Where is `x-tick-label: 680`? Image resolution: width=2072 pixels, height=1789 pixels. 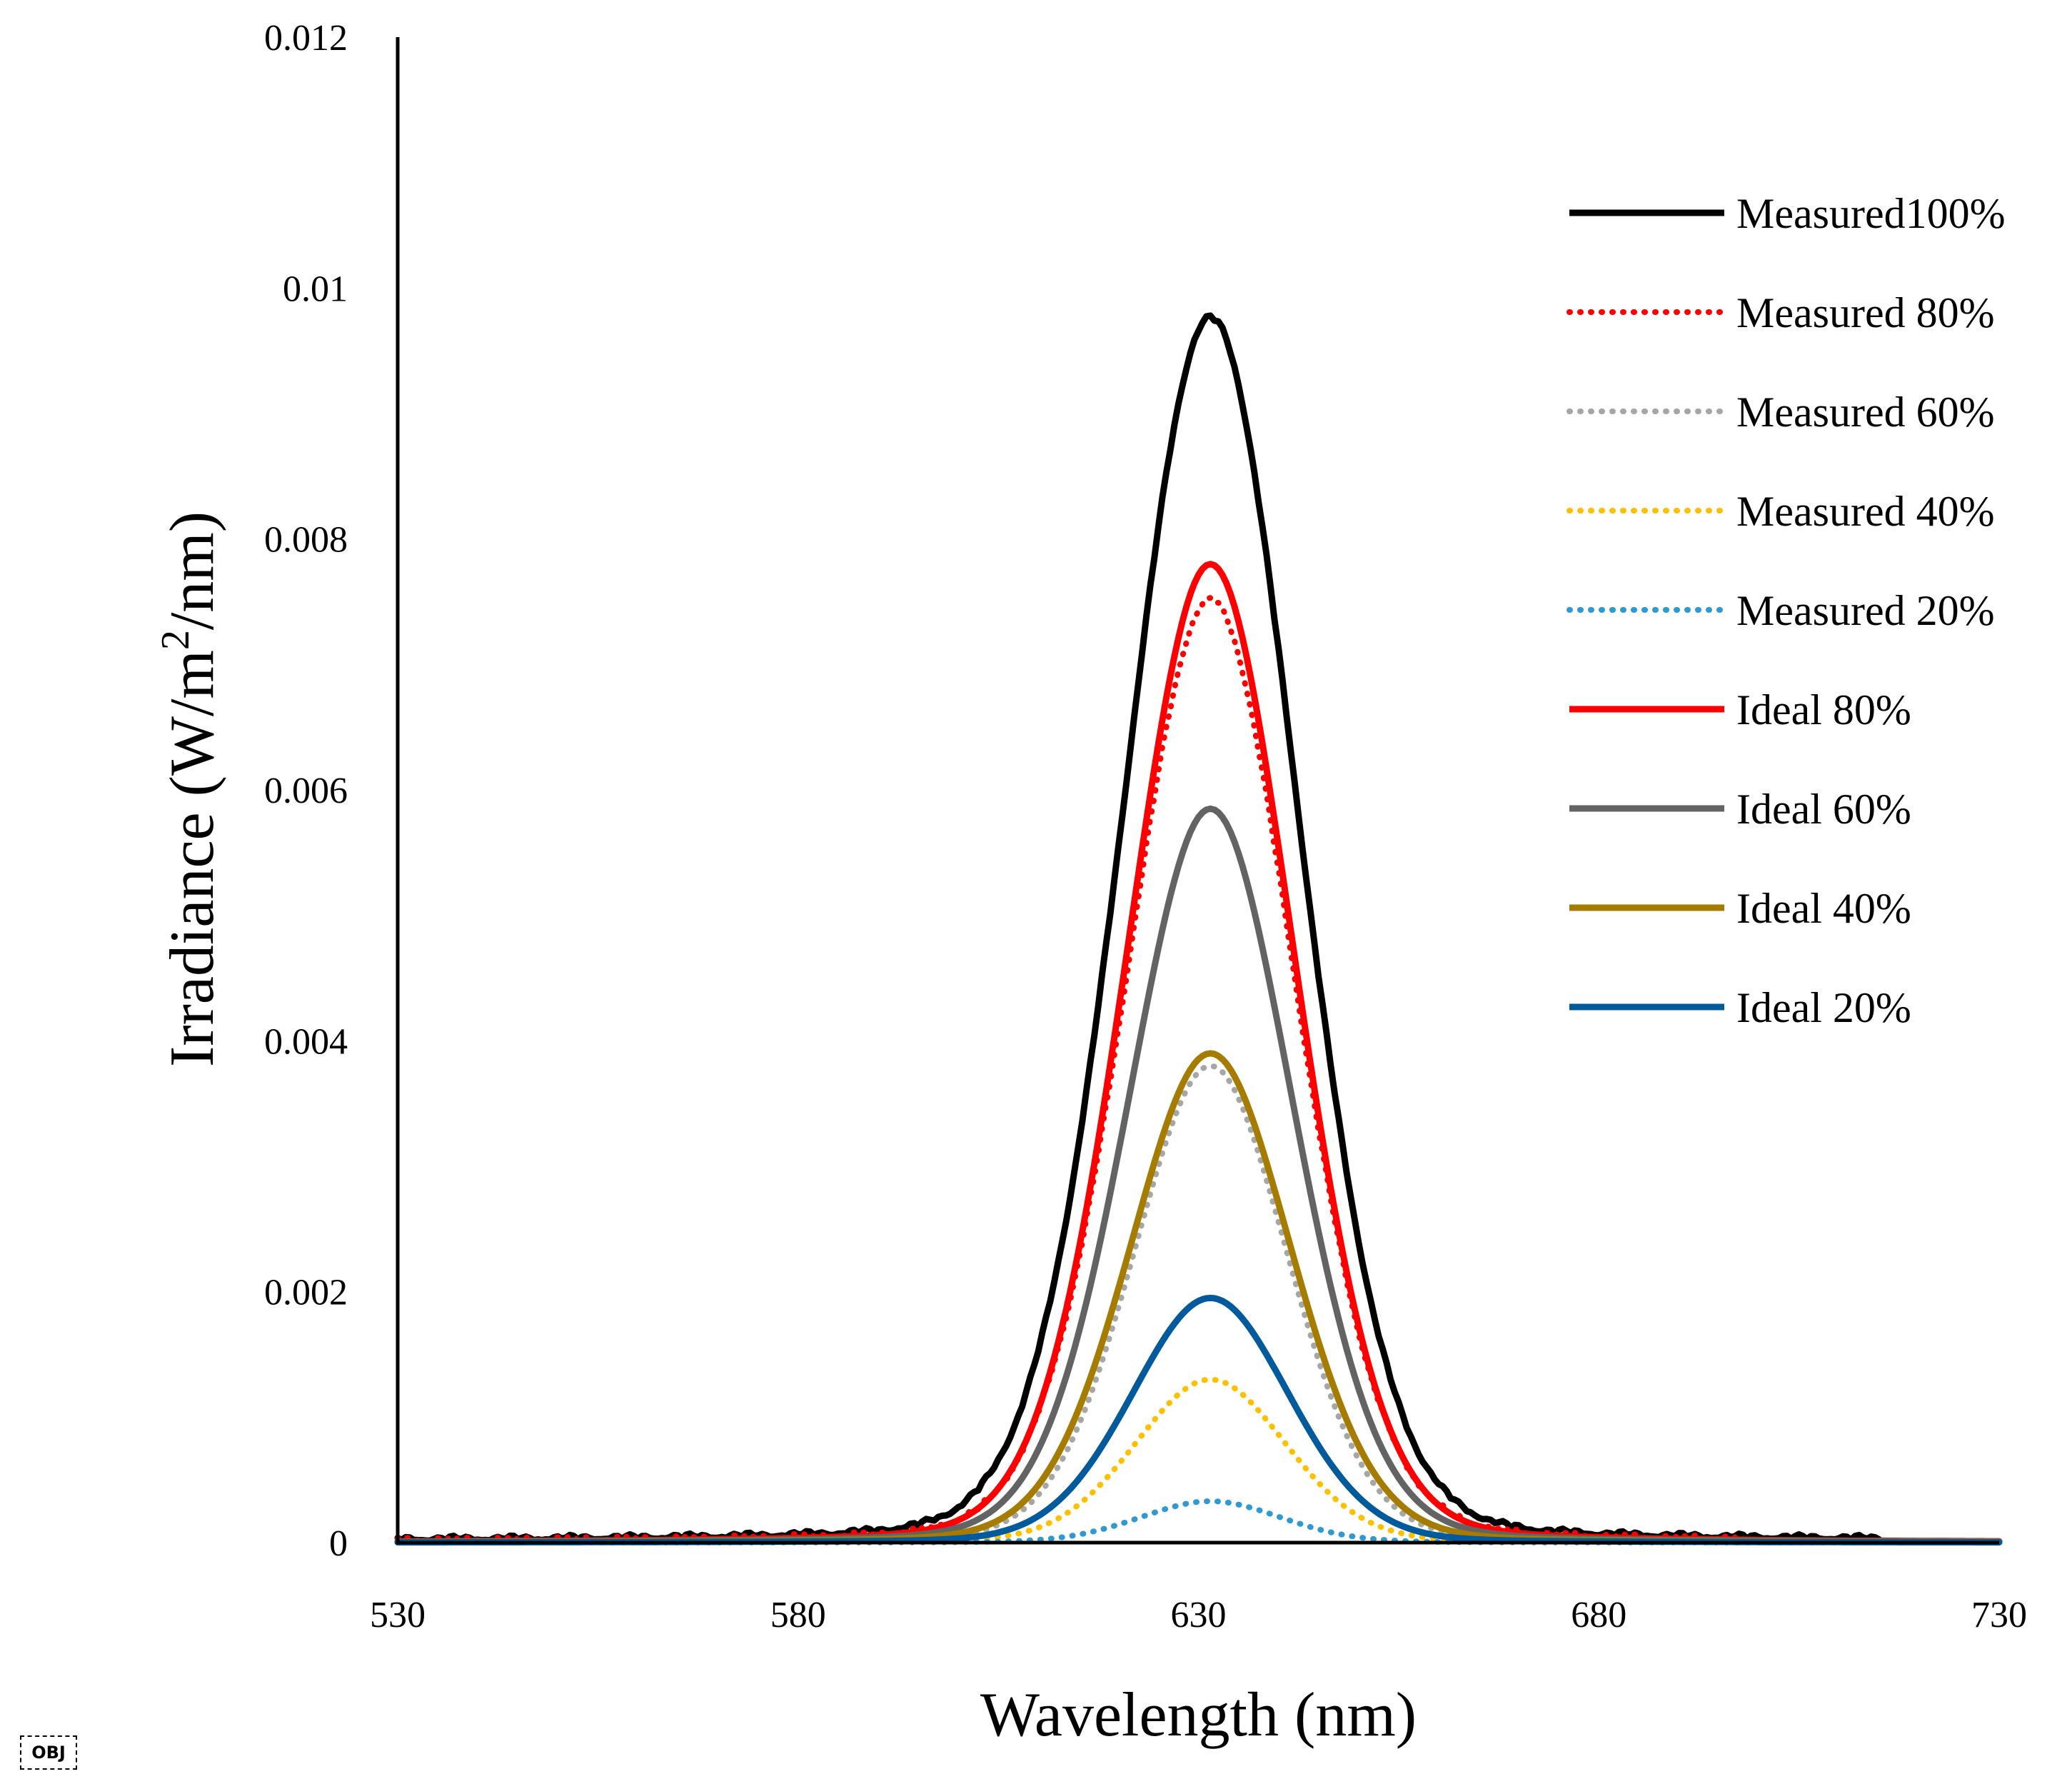
x-tick-label: 680 is located at coordinates (1598, 1615).